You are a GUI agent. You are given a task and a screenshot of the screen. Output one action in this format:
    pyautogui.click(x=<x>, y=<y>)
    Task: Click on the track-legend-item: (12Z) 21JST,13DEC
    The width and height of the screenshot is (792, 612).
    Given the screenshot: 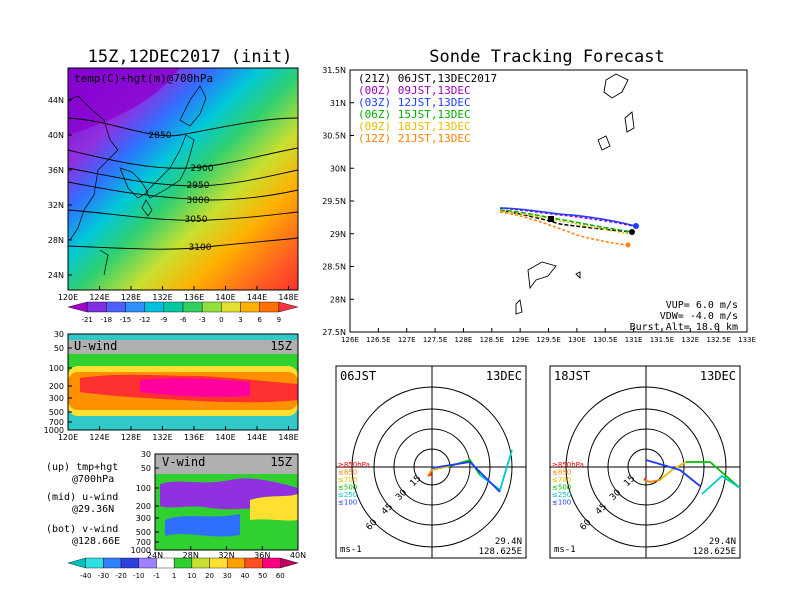 What is the action you would take?
    pyautogui.click(x=414, y=138)
    